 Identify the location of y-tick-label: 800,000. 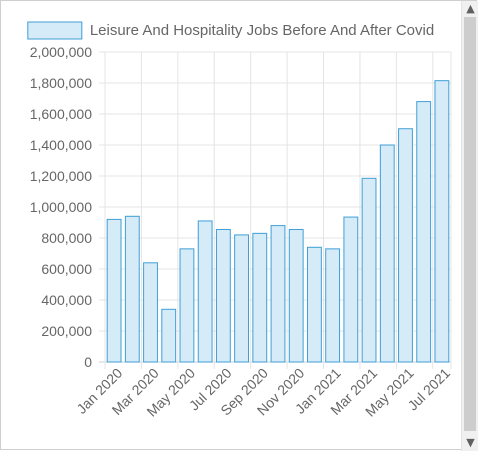
(66, 238).